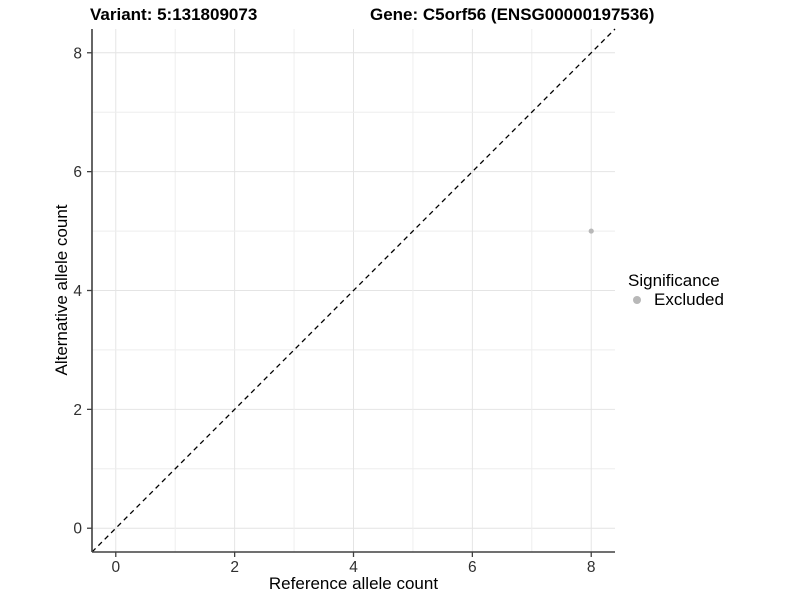 Image resolution: width=800 pixels, height=600 pixels. What do you see at coordinates (637, 299) in the screenshot?
I see `legend-point-icon` at bounding box center [637, 299].